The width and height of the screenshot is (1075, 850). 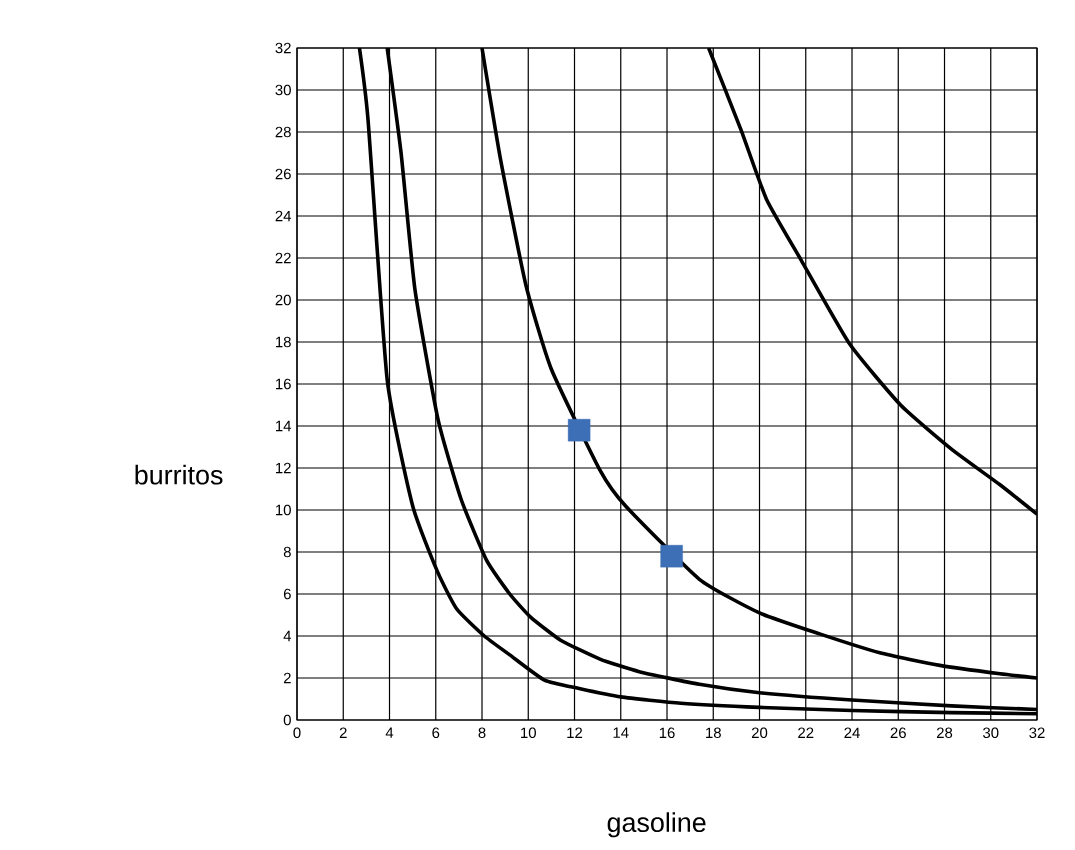 I want to click on y-tick-label: 14, so click(x=284, y=426).